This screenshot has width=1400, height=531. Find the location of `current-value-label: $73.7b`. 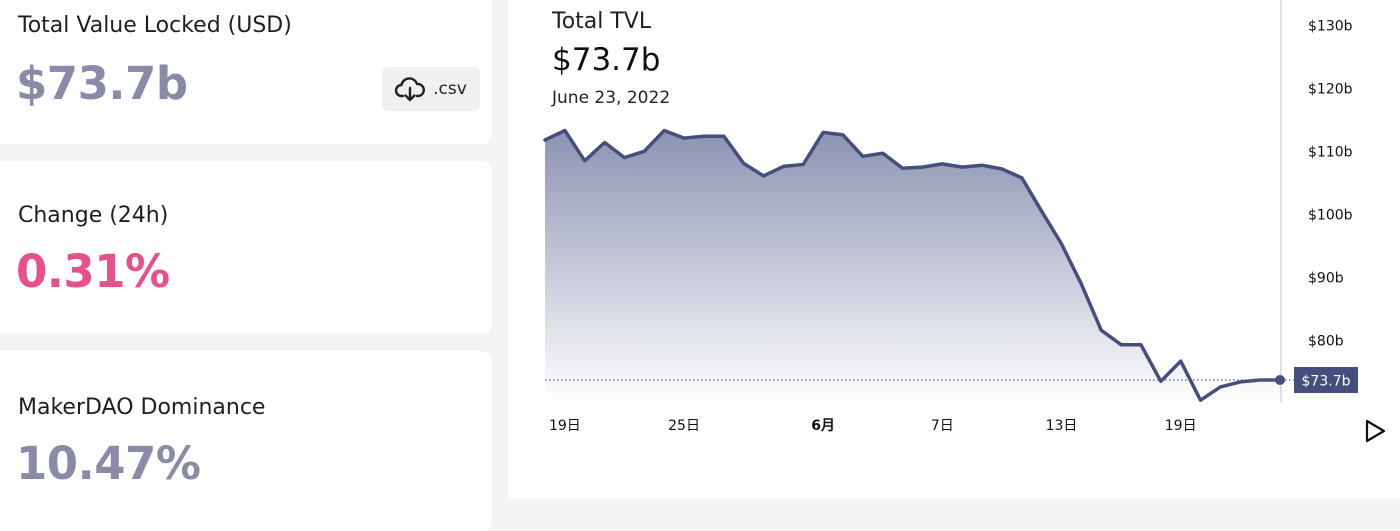

current-value-label: $73.7b is located at coordinates (1326, 382).